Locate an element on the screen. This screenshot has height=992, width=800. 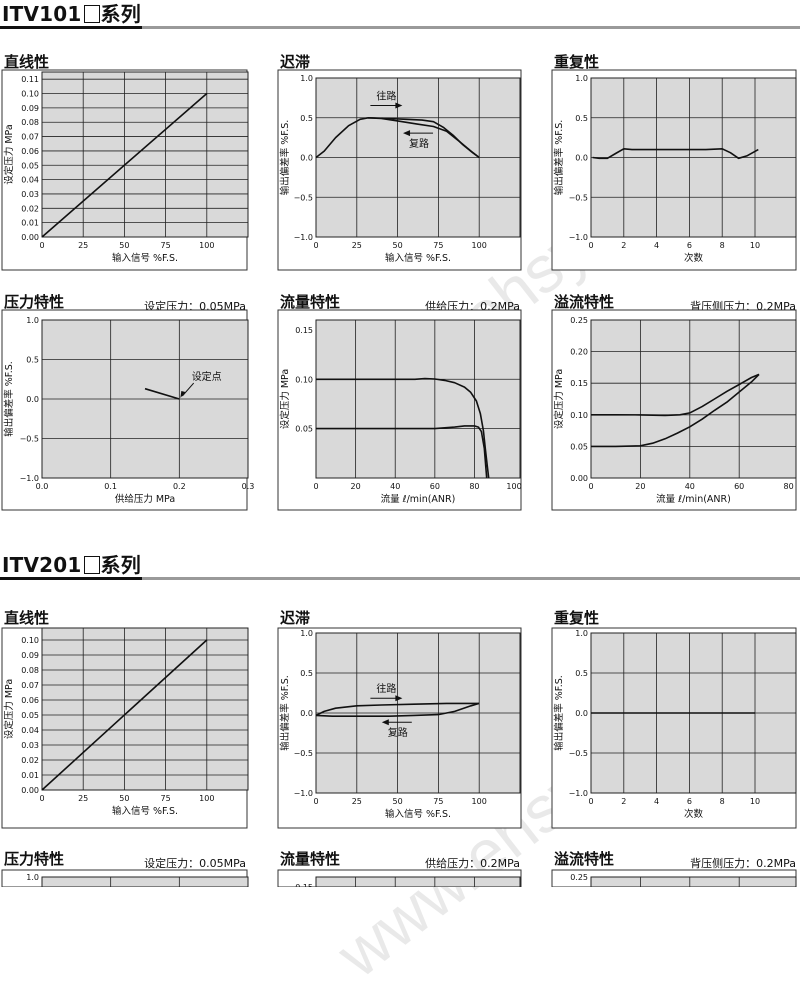
x-axis-label: 输入信号 %F.S. is located at coordinates (145, 811).